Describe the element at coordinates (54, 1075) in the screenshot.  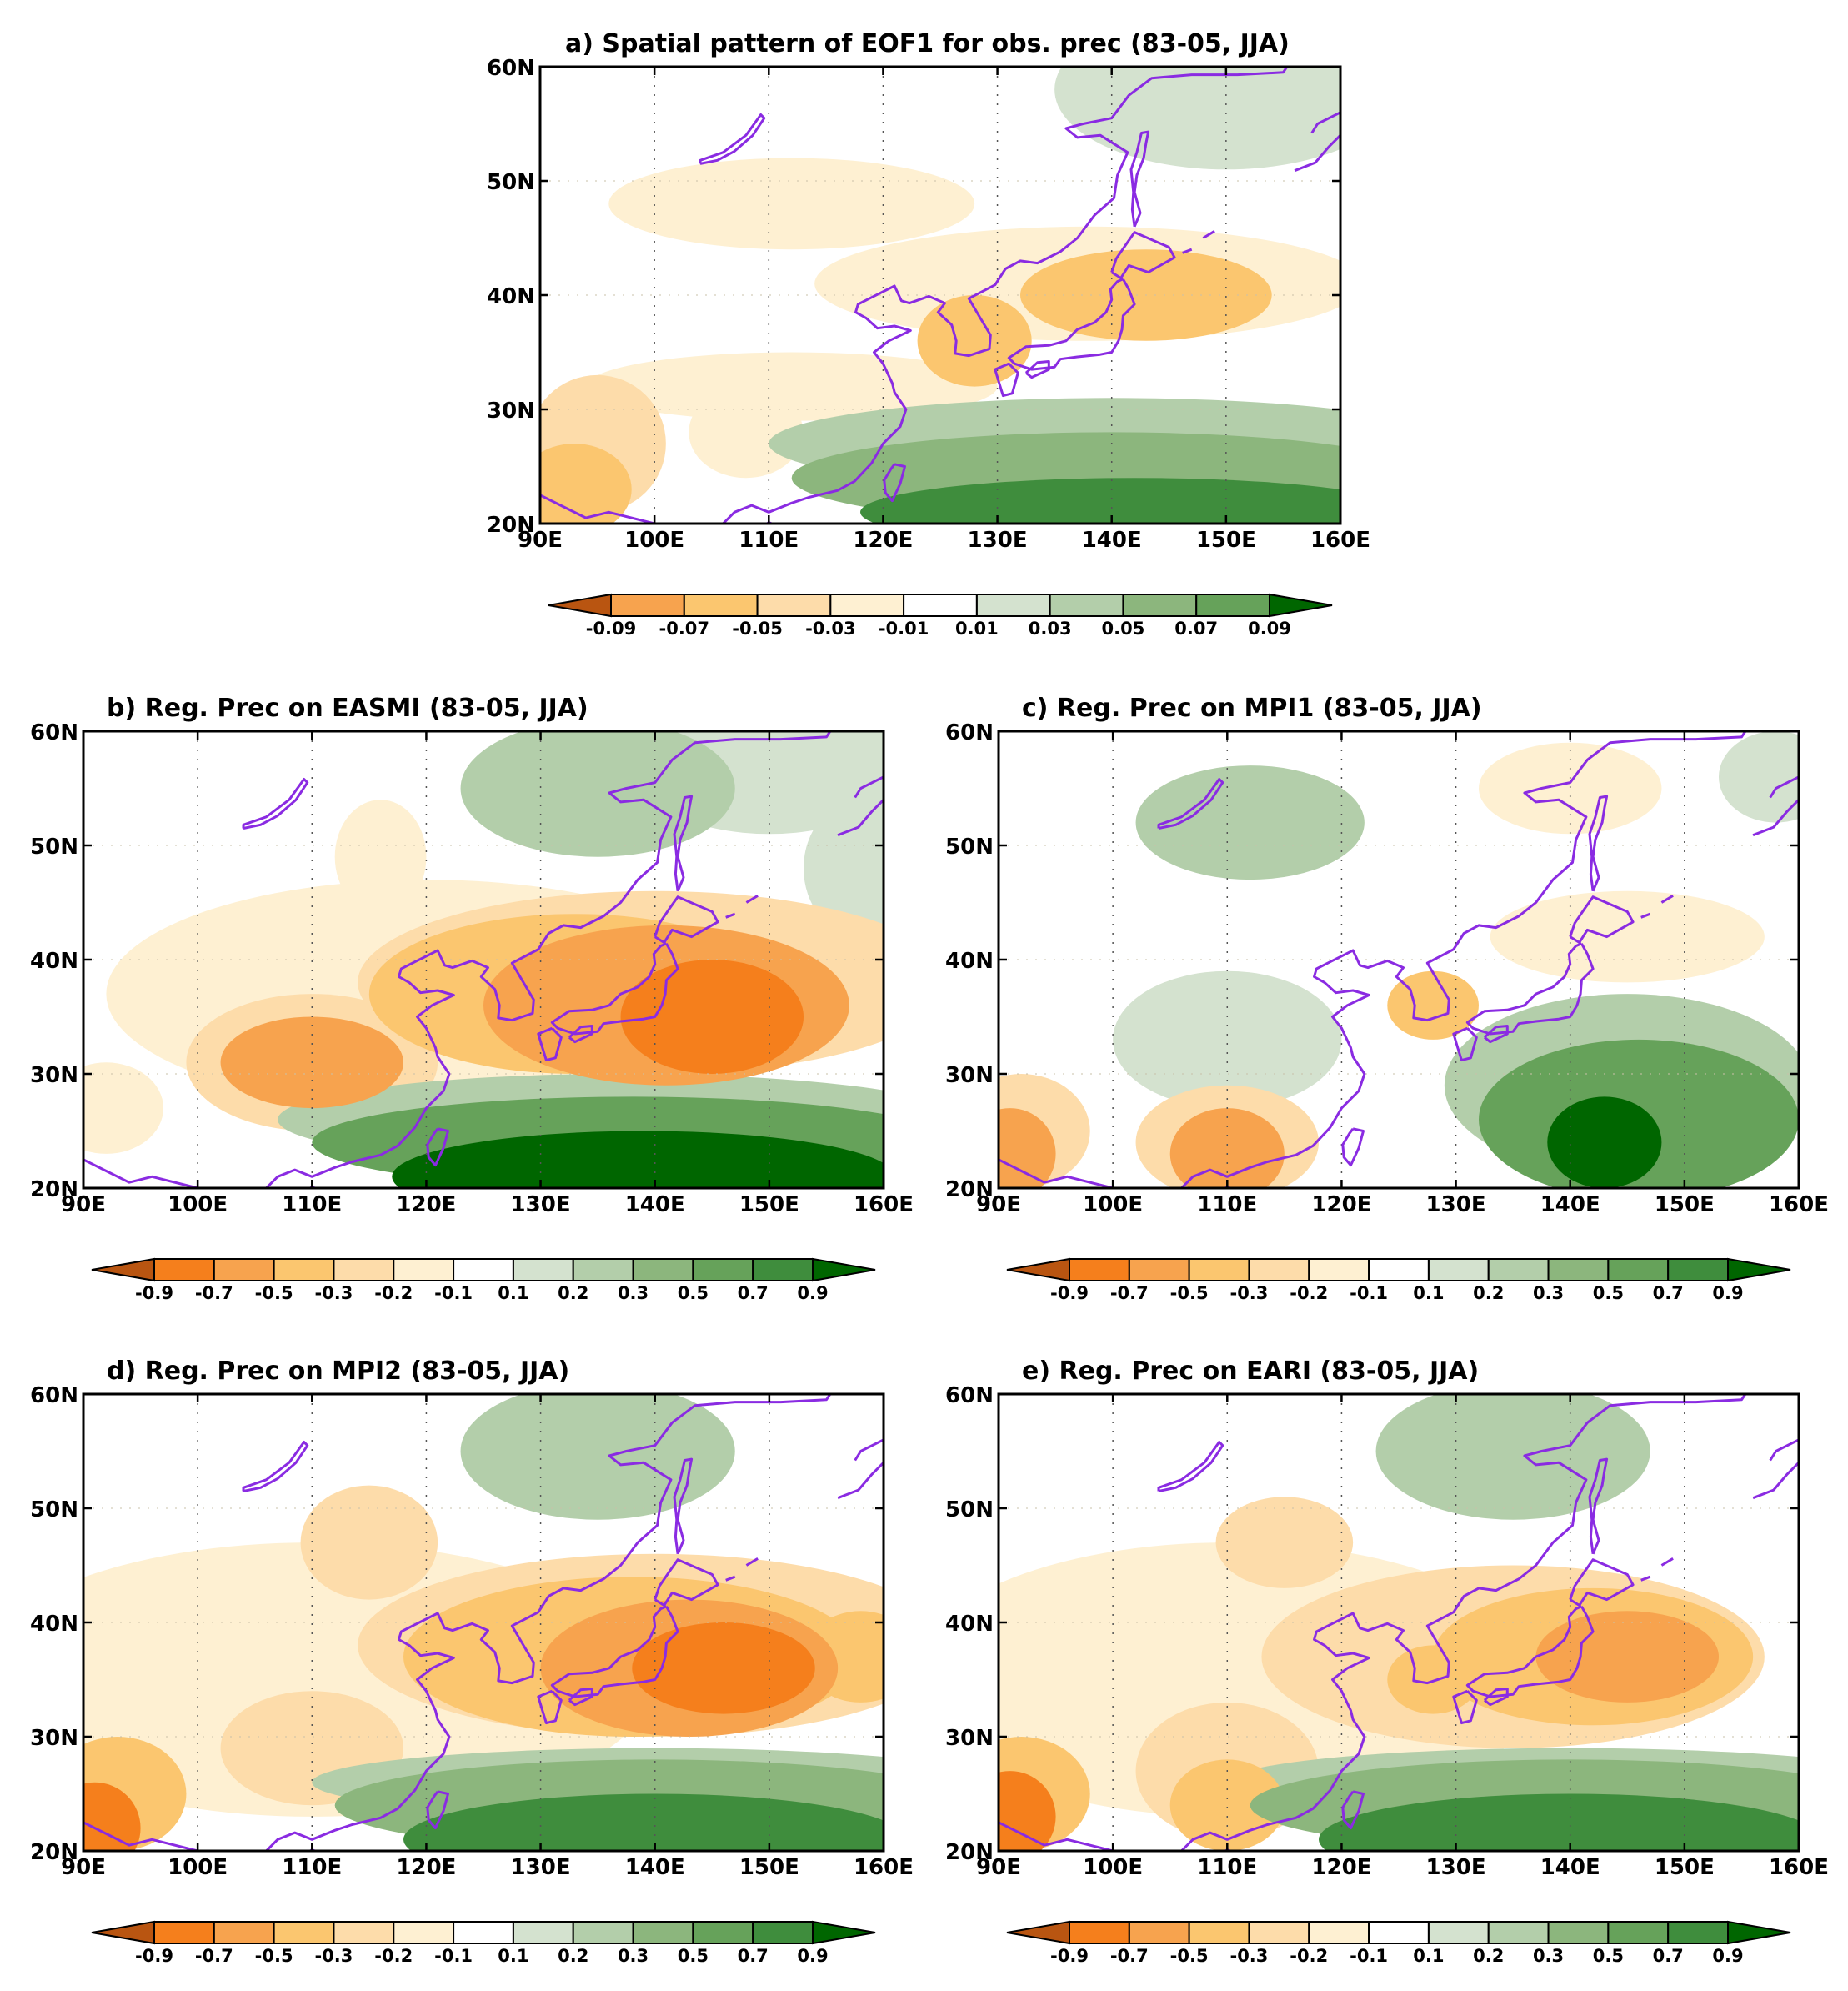
I see `y-tick-label: 30N` at that location.